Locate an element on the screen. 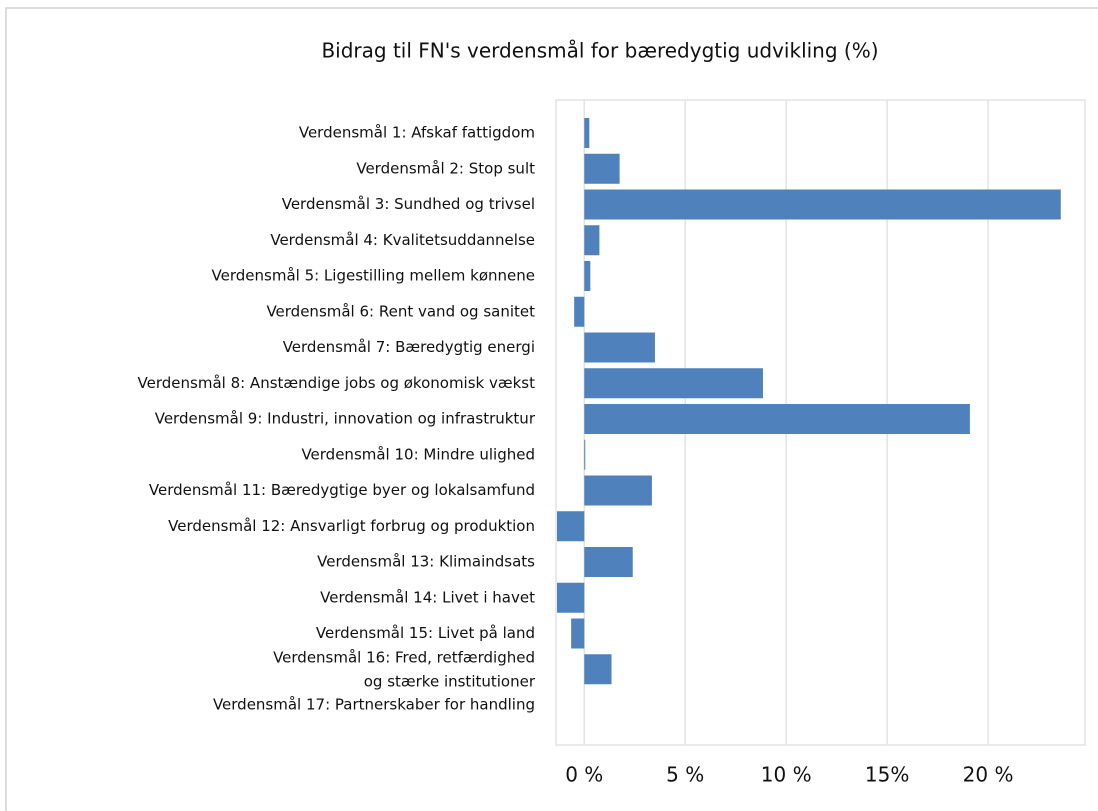 This screenshot has height=811, width=1098. y-tick-label: Verdensmål 7: Bæredygtig energi is located at coordinates (409, 347).